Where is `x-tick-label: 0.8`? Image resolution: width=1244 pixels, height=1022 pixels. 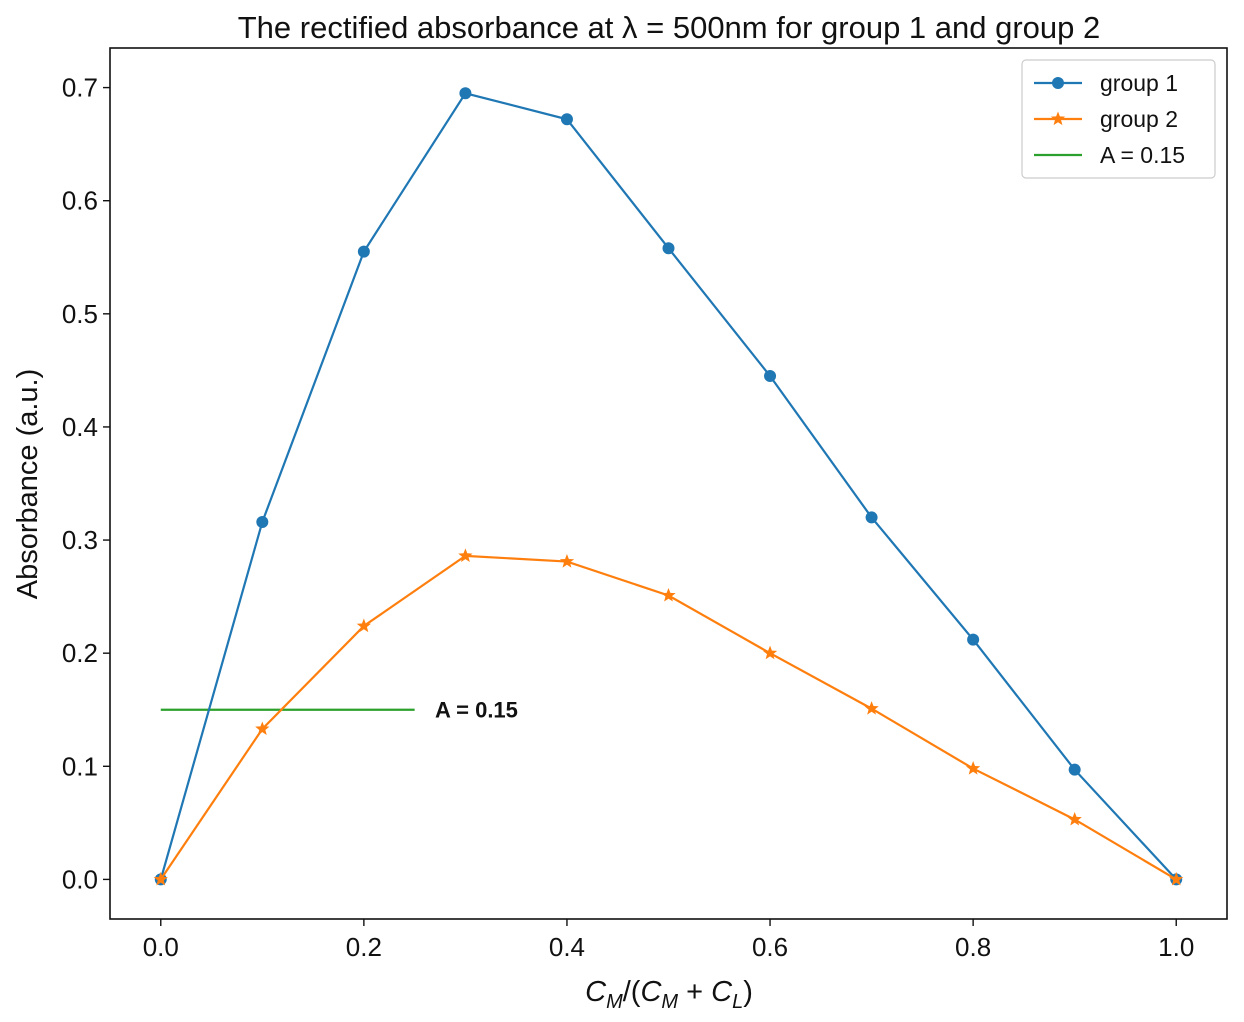 x-tick-label: 0.8 is located at coordinates (973, 947).